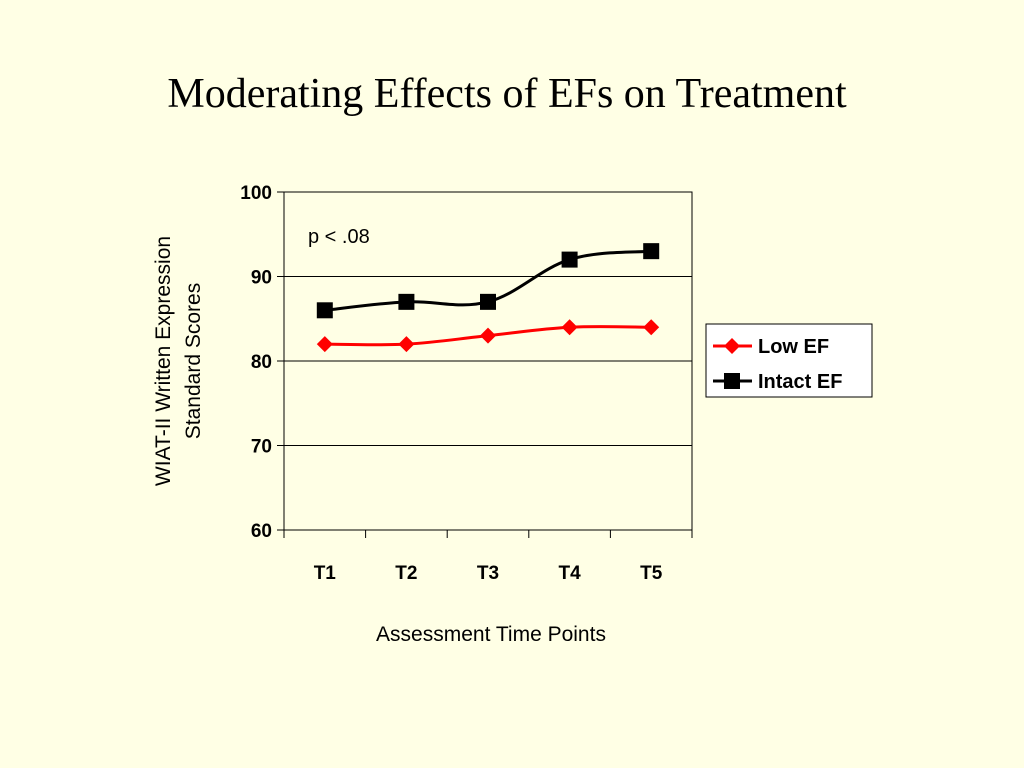  What do you see at coordinates (261, 278) in the screenshot?
I see `y-tick-label: 90` at bounding box center [261, 278].